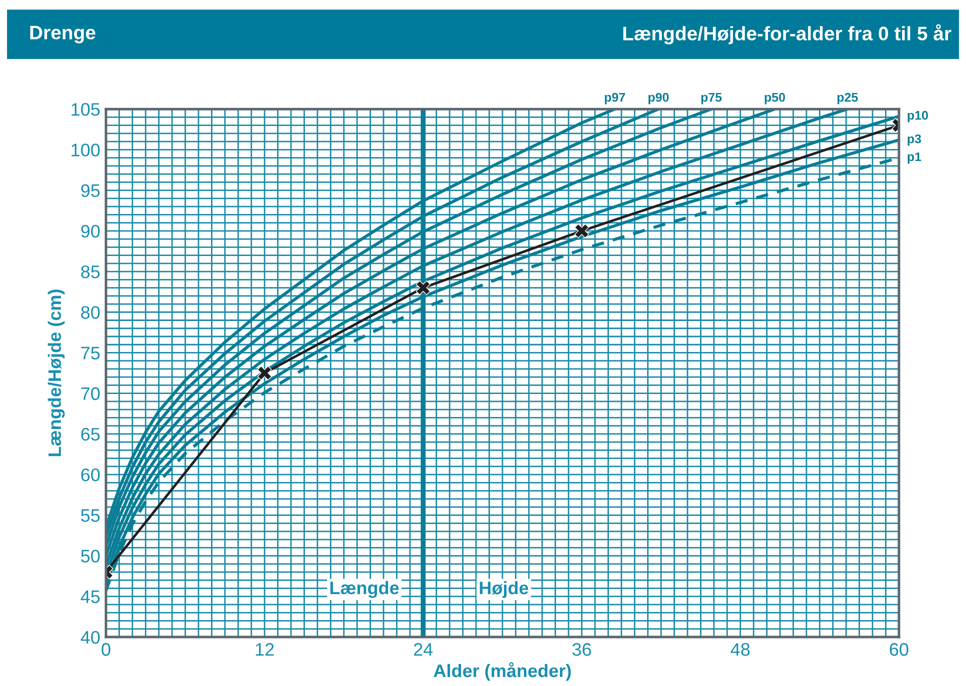 Image resolution: width=966 pixels, height=686 pixels. I want to click on y-tick-label: 100, so click(86, 150).